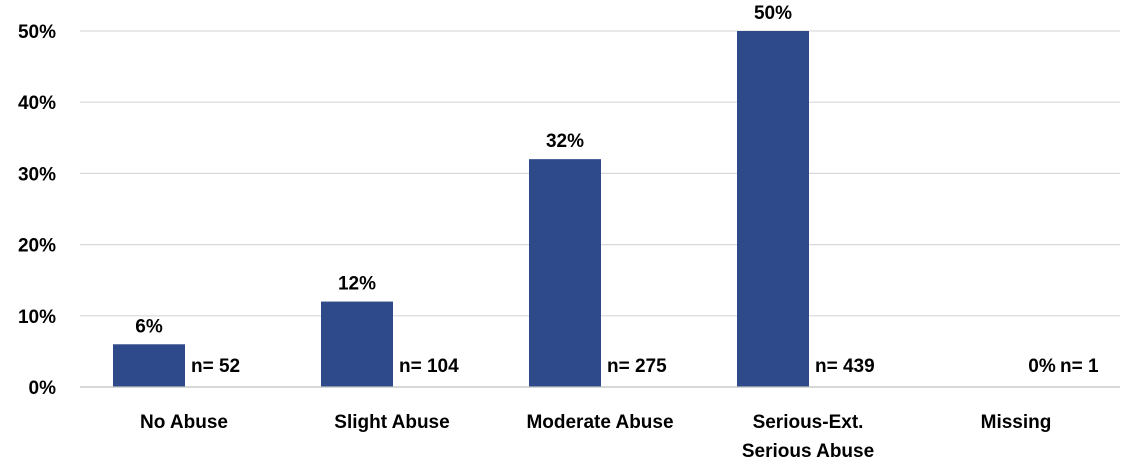 This screenshot has height=468, width=1132. Describe the element at coordinates (429, 366) in the screenshot. I see `count-label: n= 104` at that location.